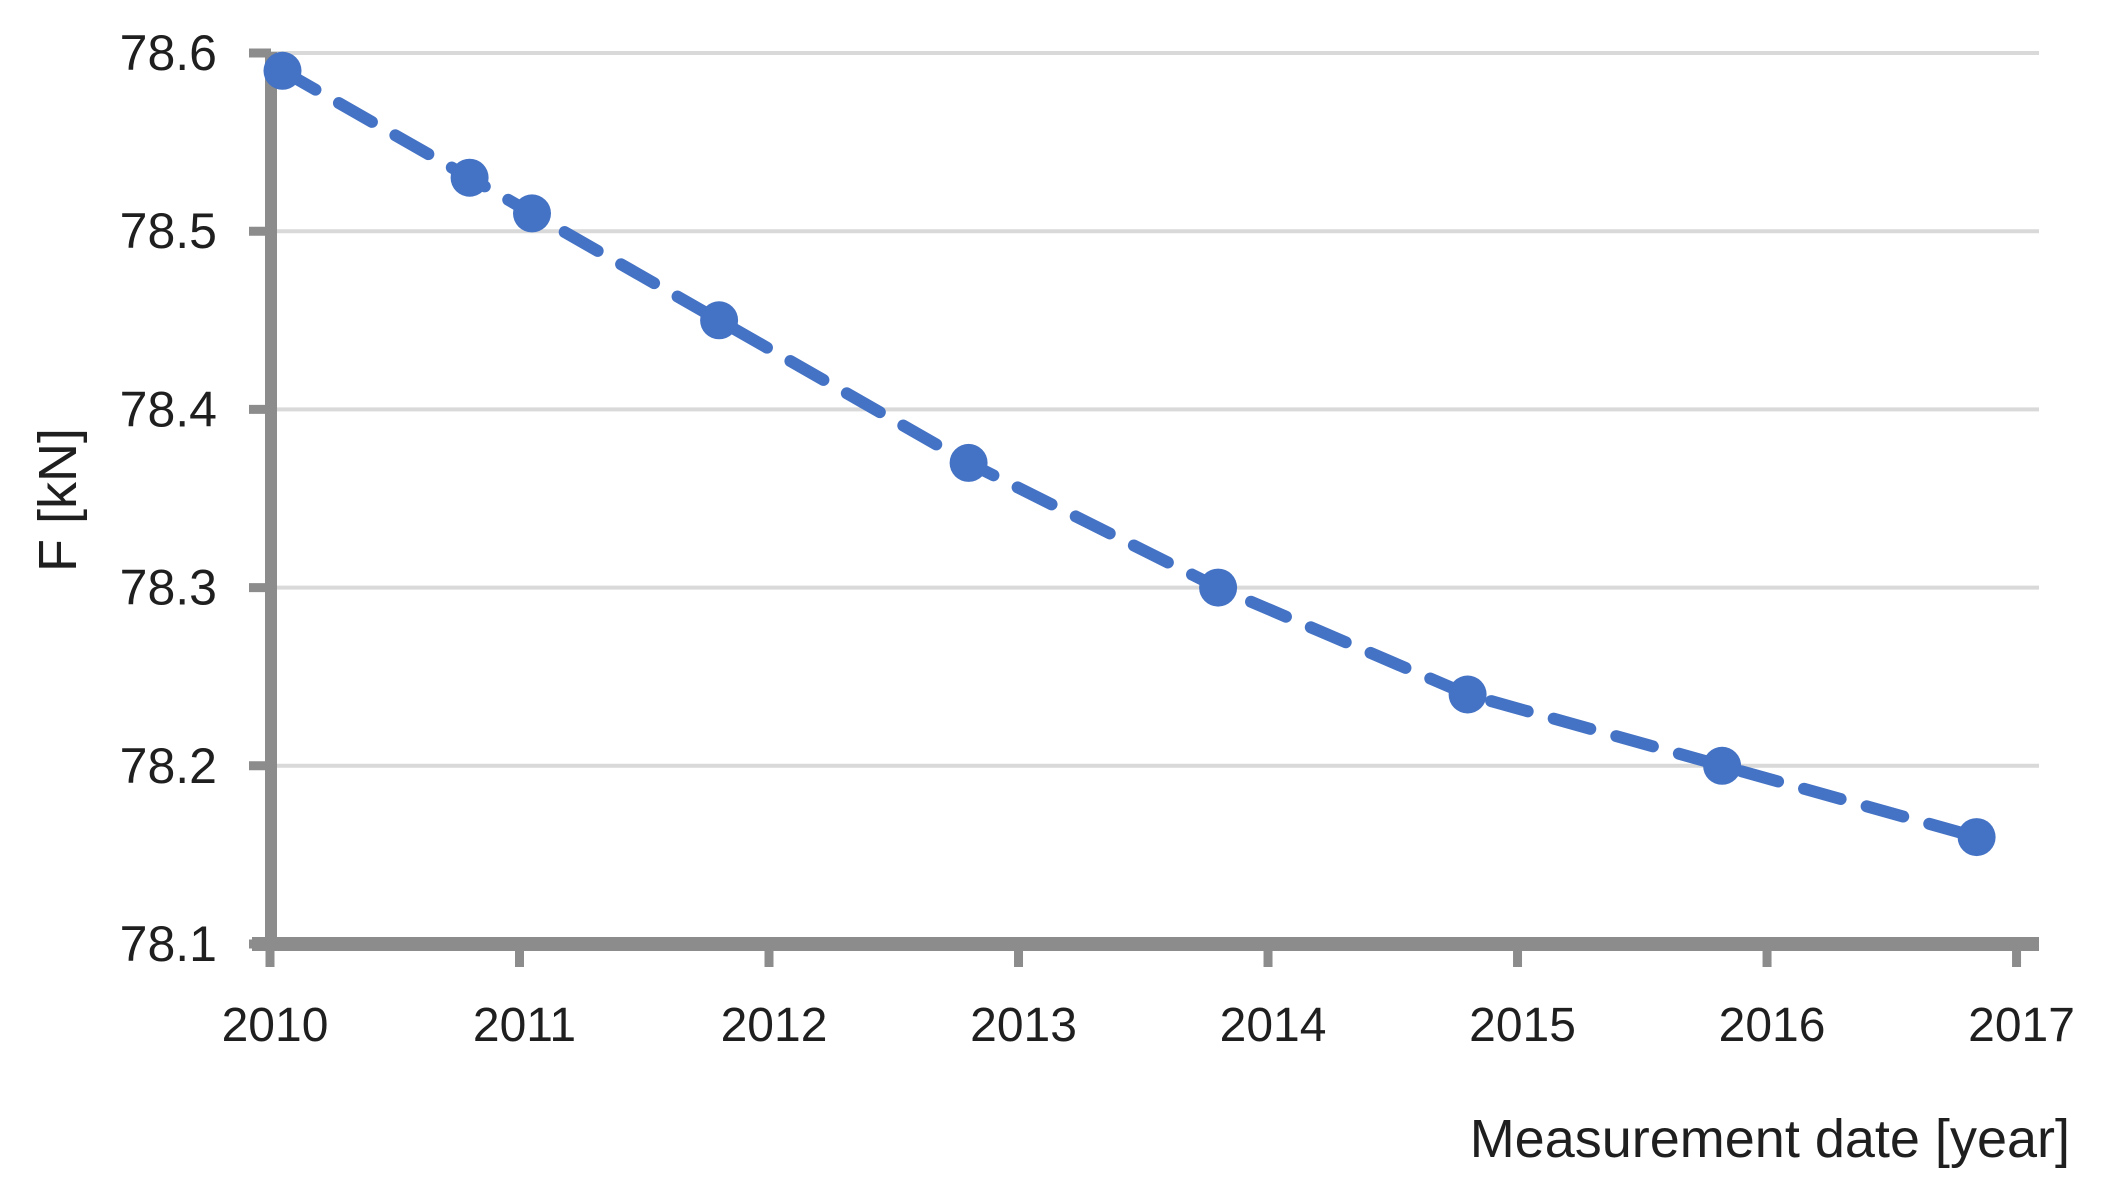 This screenshot has height=1193, width=2113. What do you see at coordinates (524, 1025) in the screenshot?
I see `x-tick-label: 2011` at bounding box center [524, 1025].